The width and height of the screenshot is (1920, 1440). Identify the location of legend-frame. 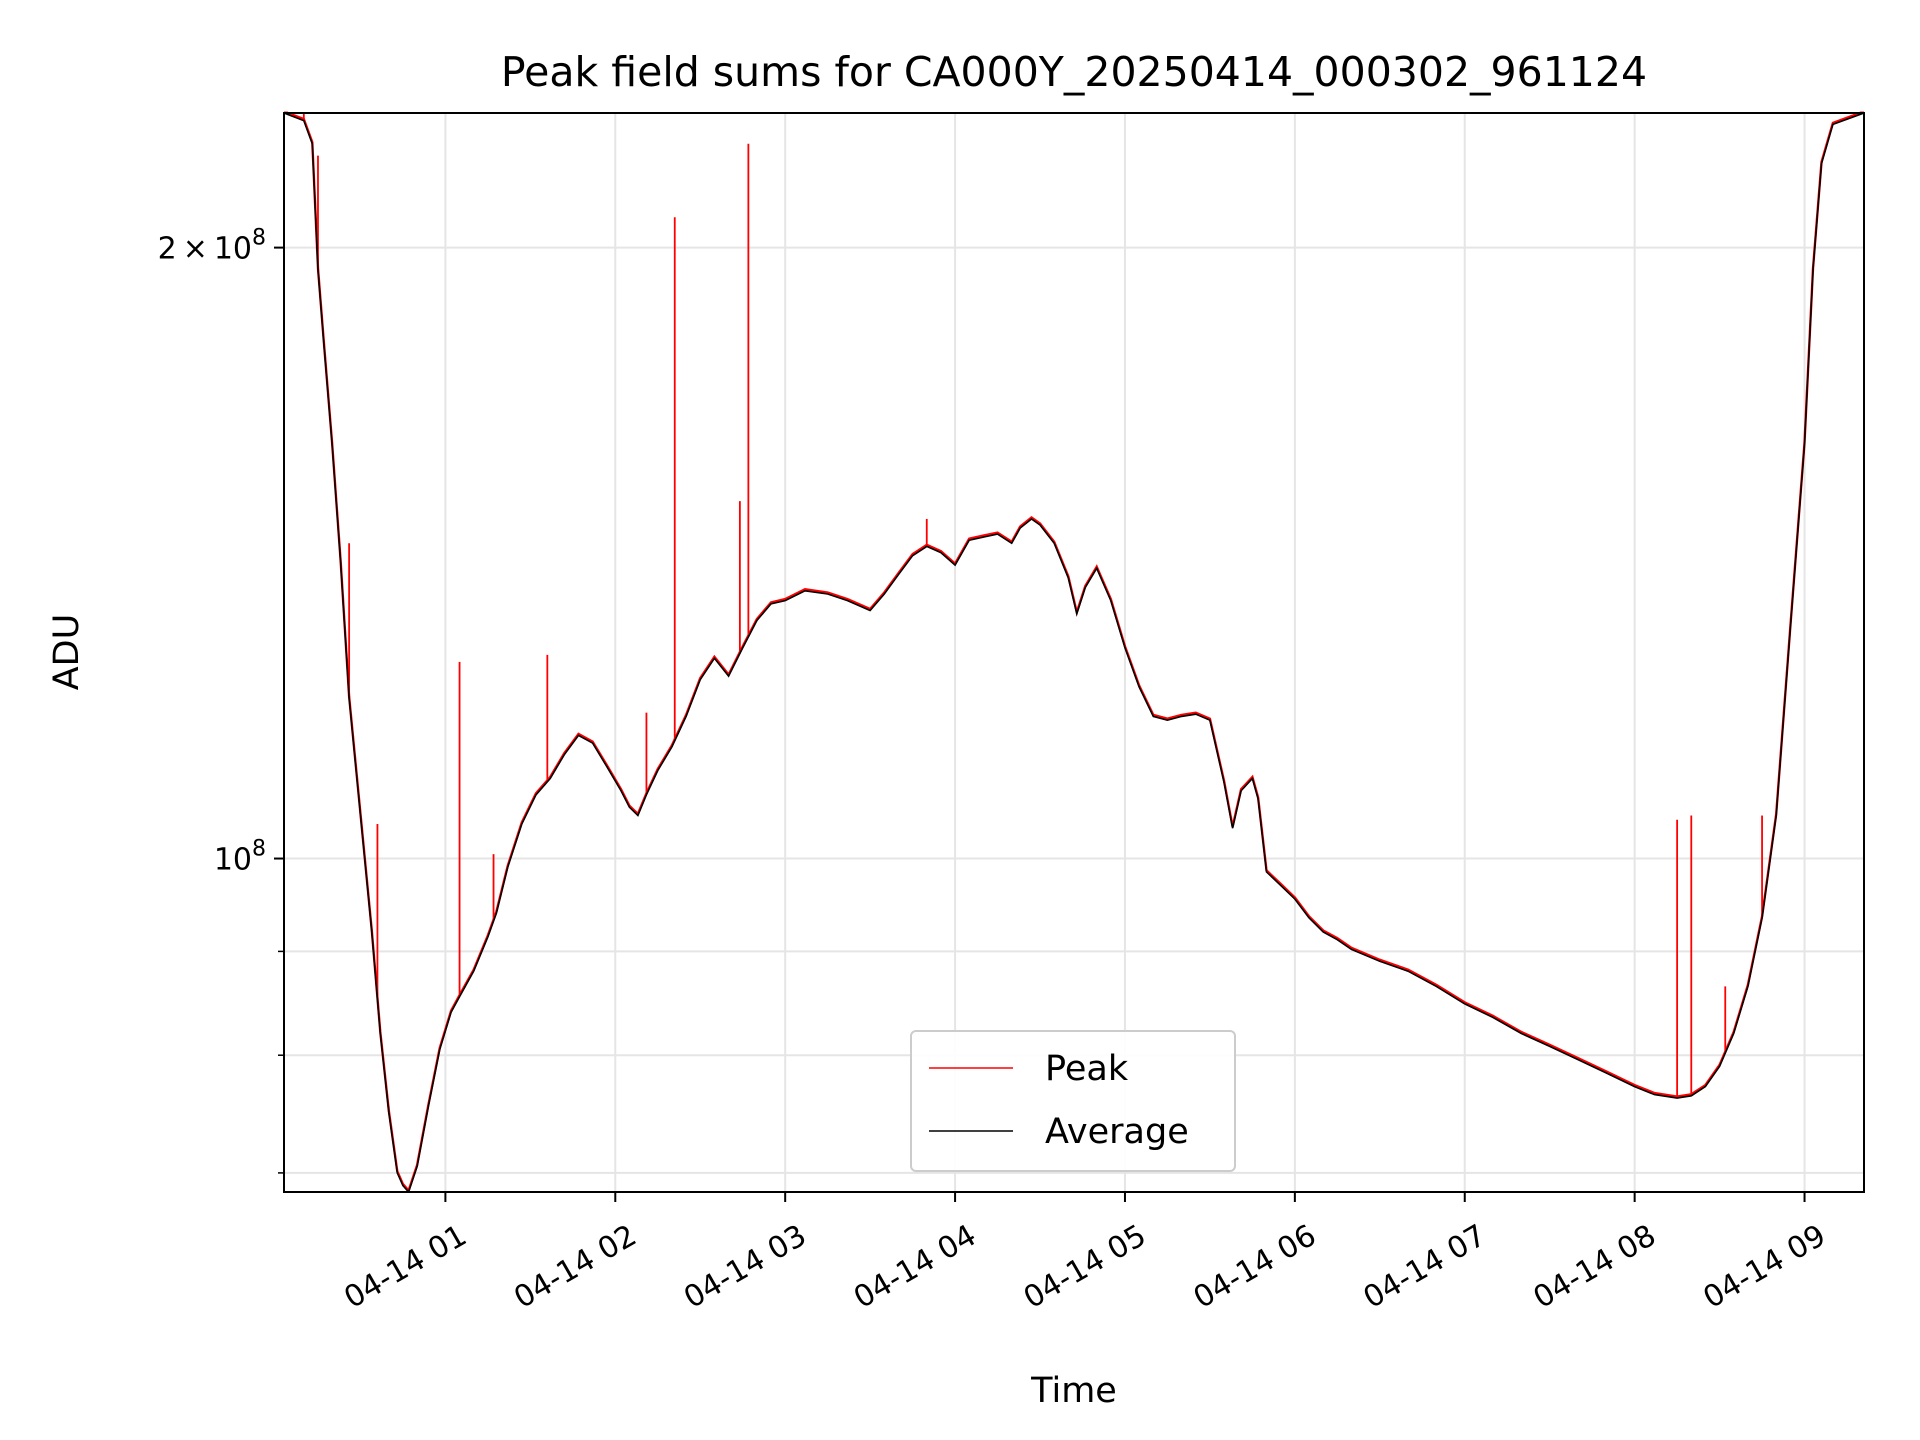
(1073, 1101).